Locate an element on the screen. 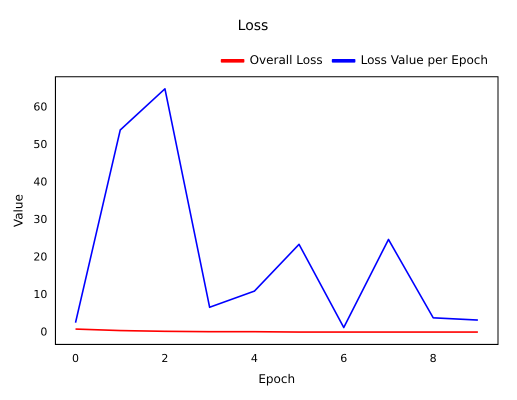 Image resolution: width=517 pixels, height=400 pixels. x-tick-label: 8 is located at coordinates (433, 358).